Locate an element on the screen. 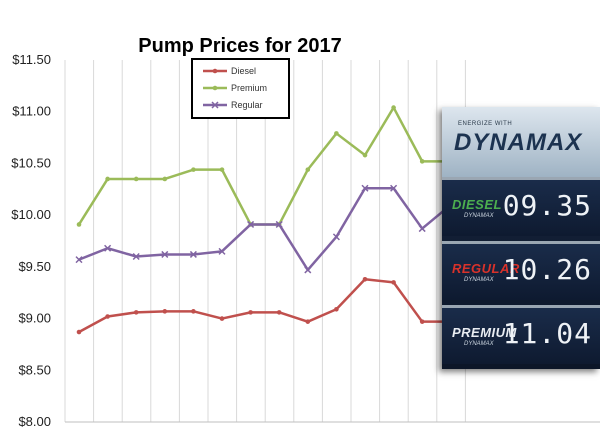 Image resolution: width=600 pixels, height=447 pixels. series-line-diesel is located at coordinates (264, 306).